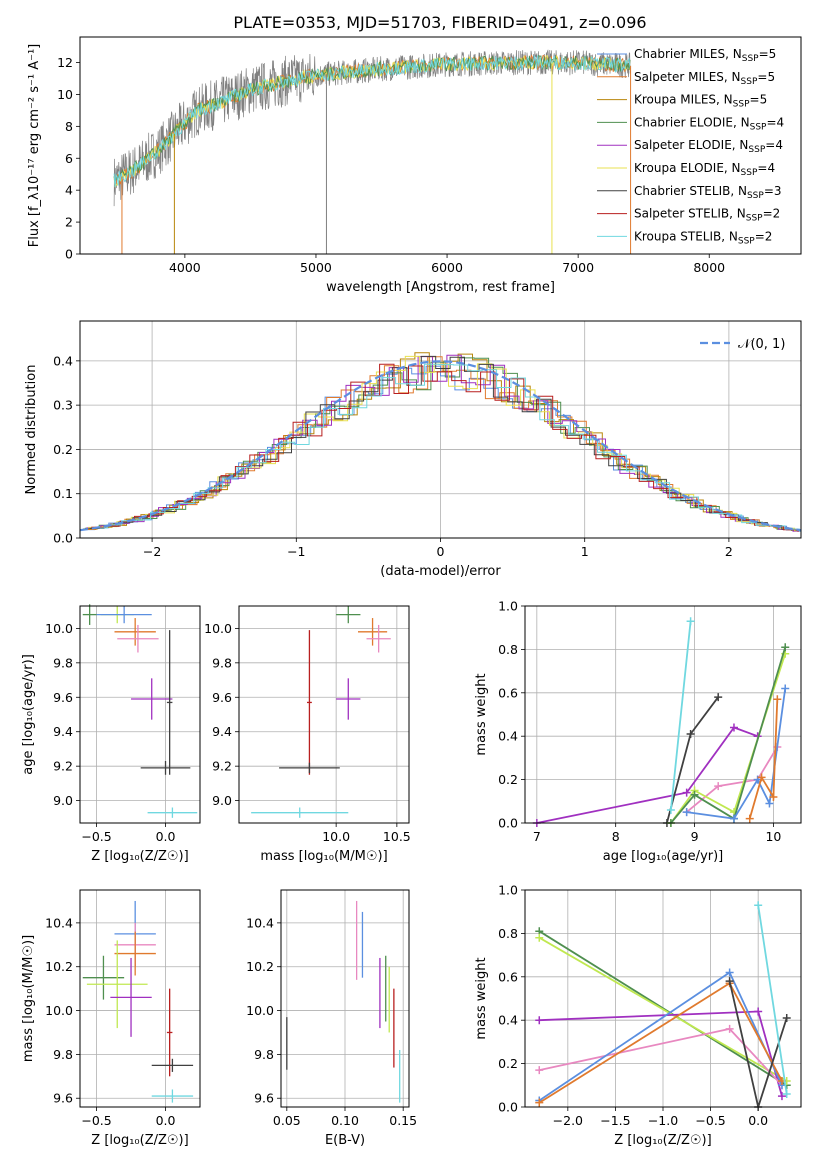 The height and width of the screenshot is (1170, 819). I want to click on legend-entry: Kroupa ELODIE, NSSP=4, so click(704, 169).